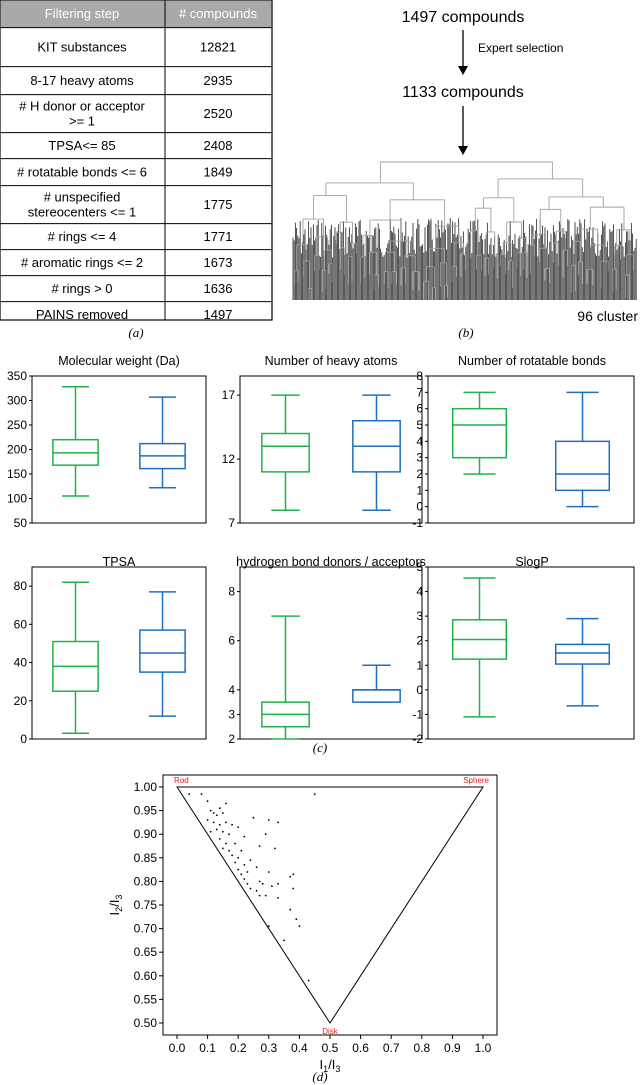 This screenshot has height=1085, width=640. What do you see at coordinates (146, 952) in the screenshot?
I see `y-tick-label: 0.65` at bounding box center [146, 952].